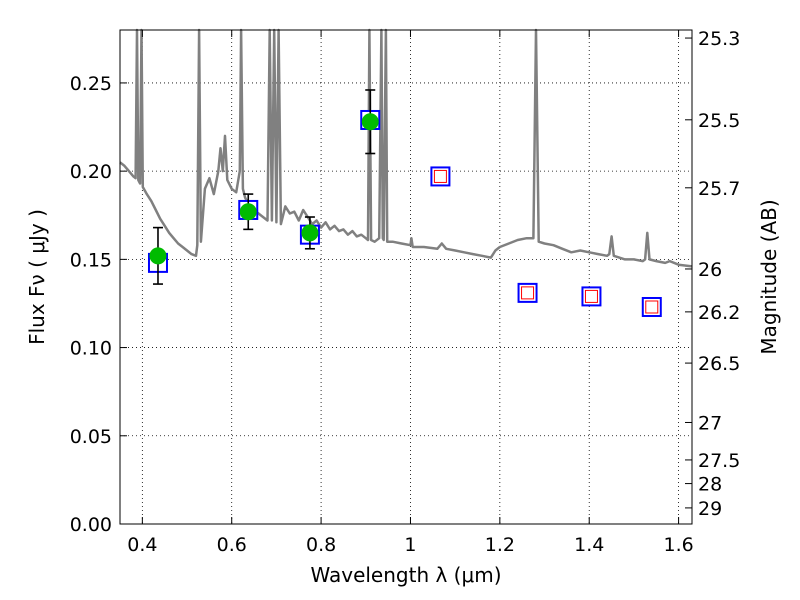 This screenshot has height=600, width=800. Describe the element at coordinates (710, 485) in the screenshot. I see `magnitude-tick-label: 28` at that location.